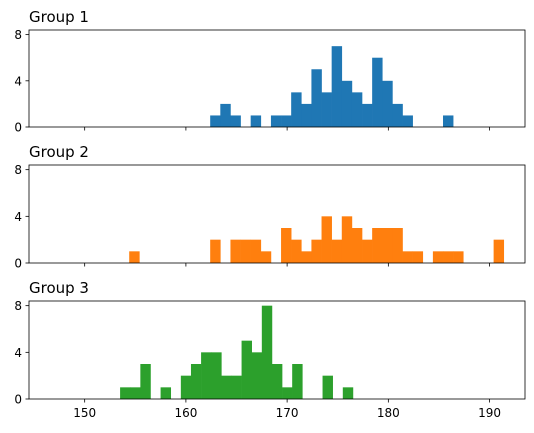 This screenshot has height=433, width=534. Describe the element at coordinates (185, 413) in the screenshot. I see `x-tick-label: 160` at that location.